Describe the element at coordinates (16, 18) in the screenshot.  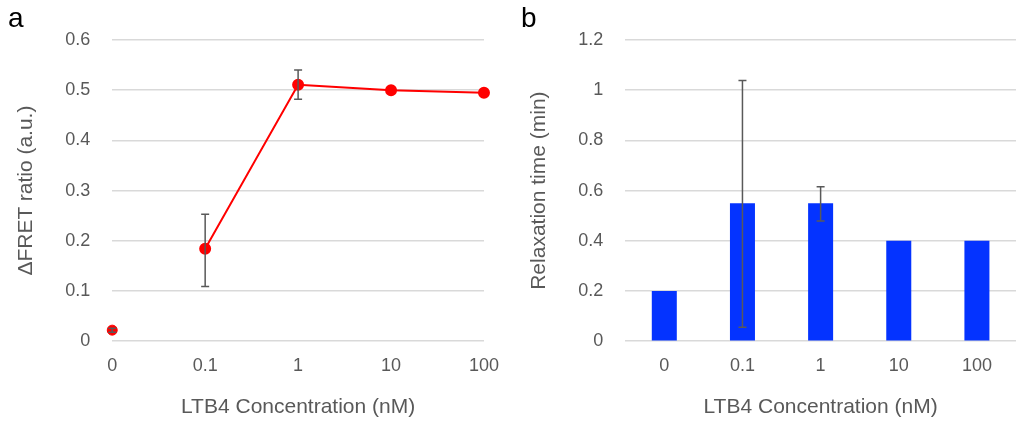
I see `chart-title: a` at that location.